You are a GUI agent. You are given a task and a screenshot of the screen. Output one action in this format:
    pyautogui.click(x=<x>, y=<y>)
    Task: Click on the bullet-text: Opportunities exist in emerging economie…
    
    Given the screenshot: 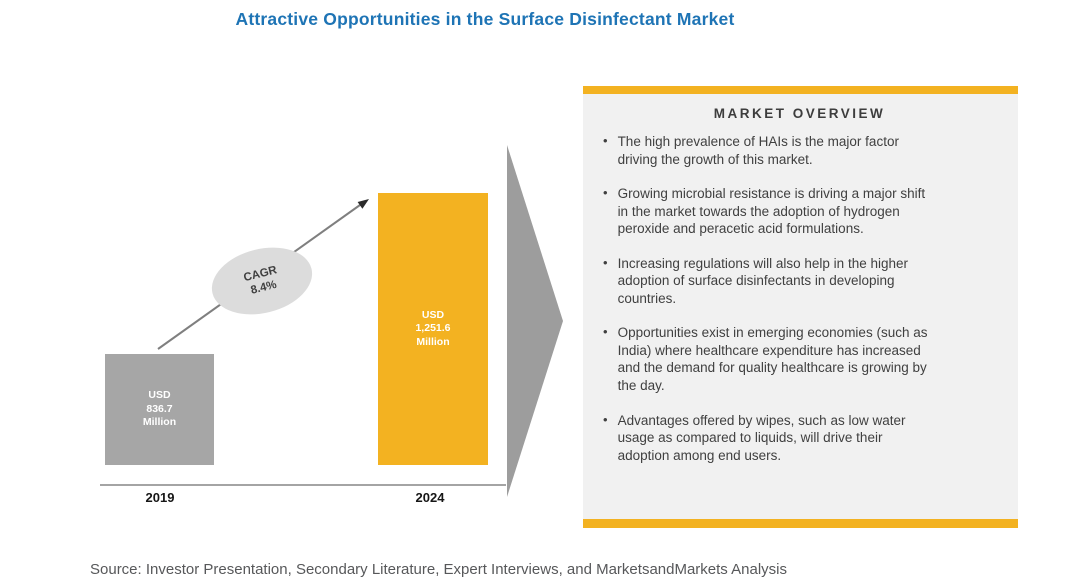 What is the action you would take?
    pyautogui.click(x=772, y=359)
    